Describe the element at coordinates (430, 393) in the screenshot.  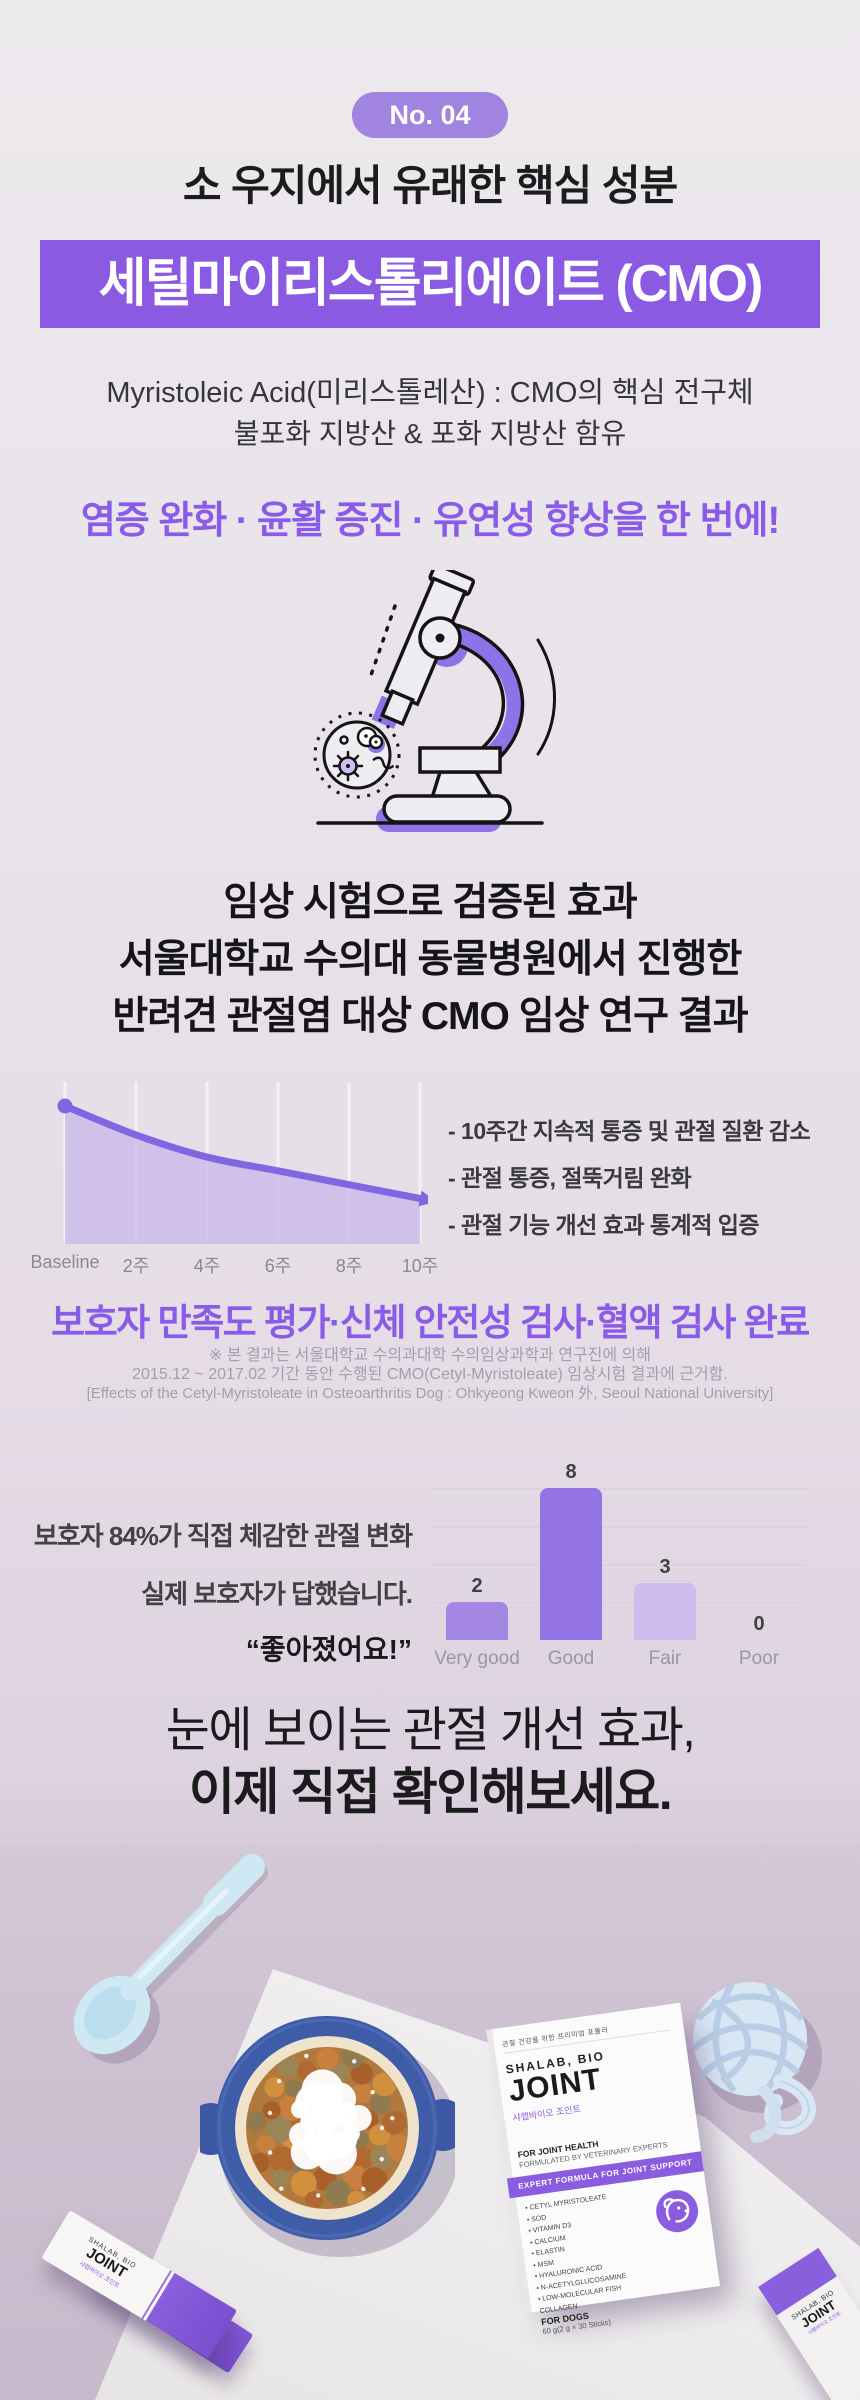
I see `ingredient-subline-1: Myristoleic Acid(미리스톨레산) : CMO의 핵심 전구체` at that location.